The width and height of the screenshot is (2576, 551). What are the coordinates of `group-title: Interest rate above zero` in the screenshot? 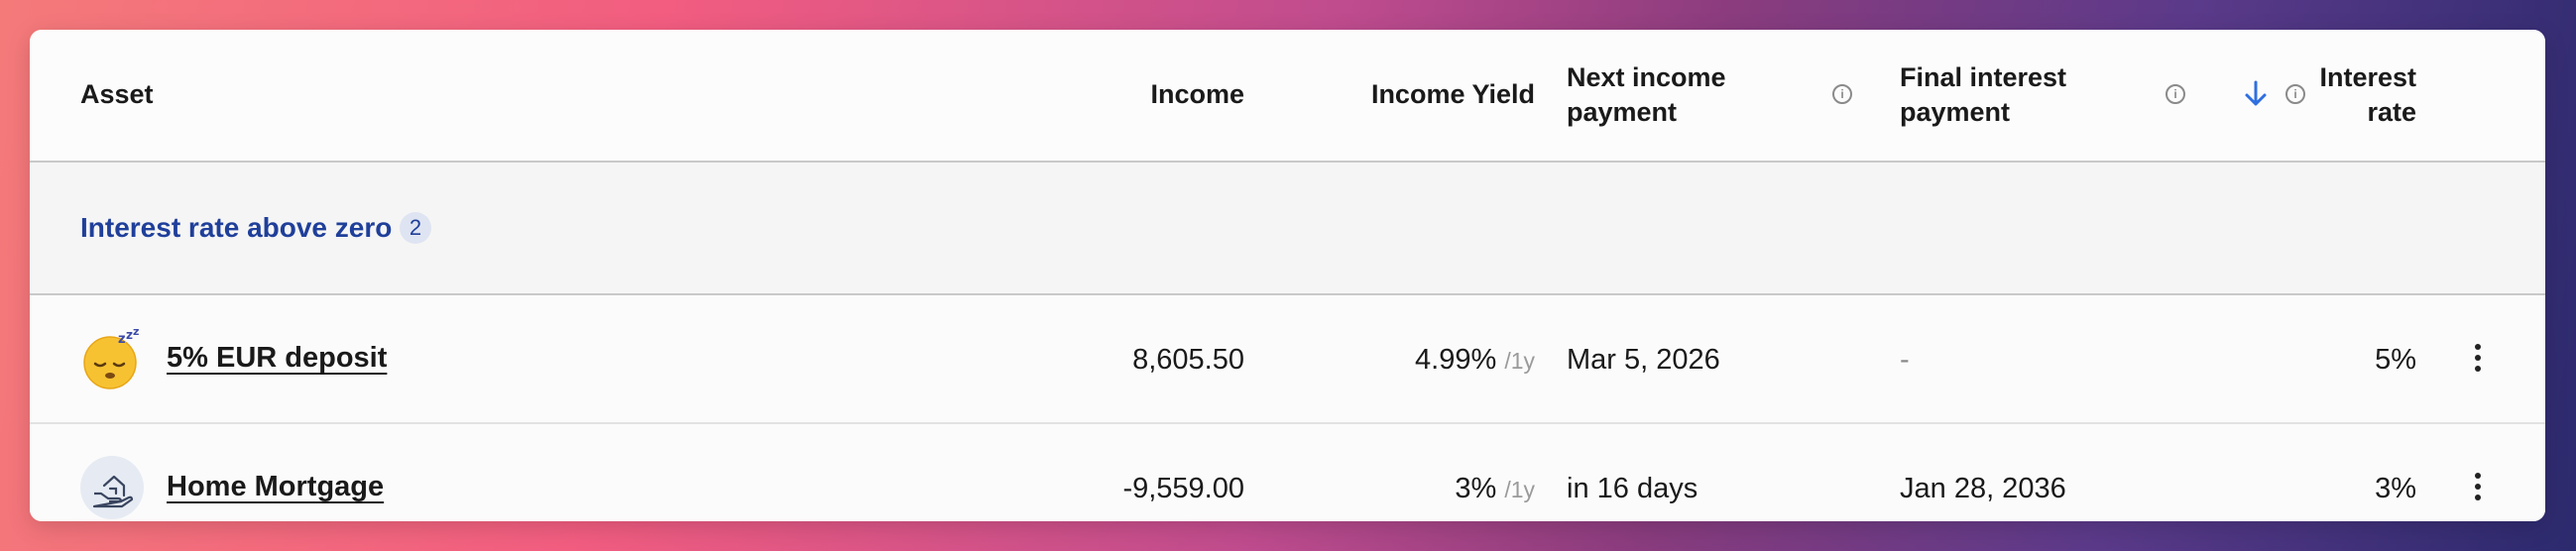 It's located at (237, 227).